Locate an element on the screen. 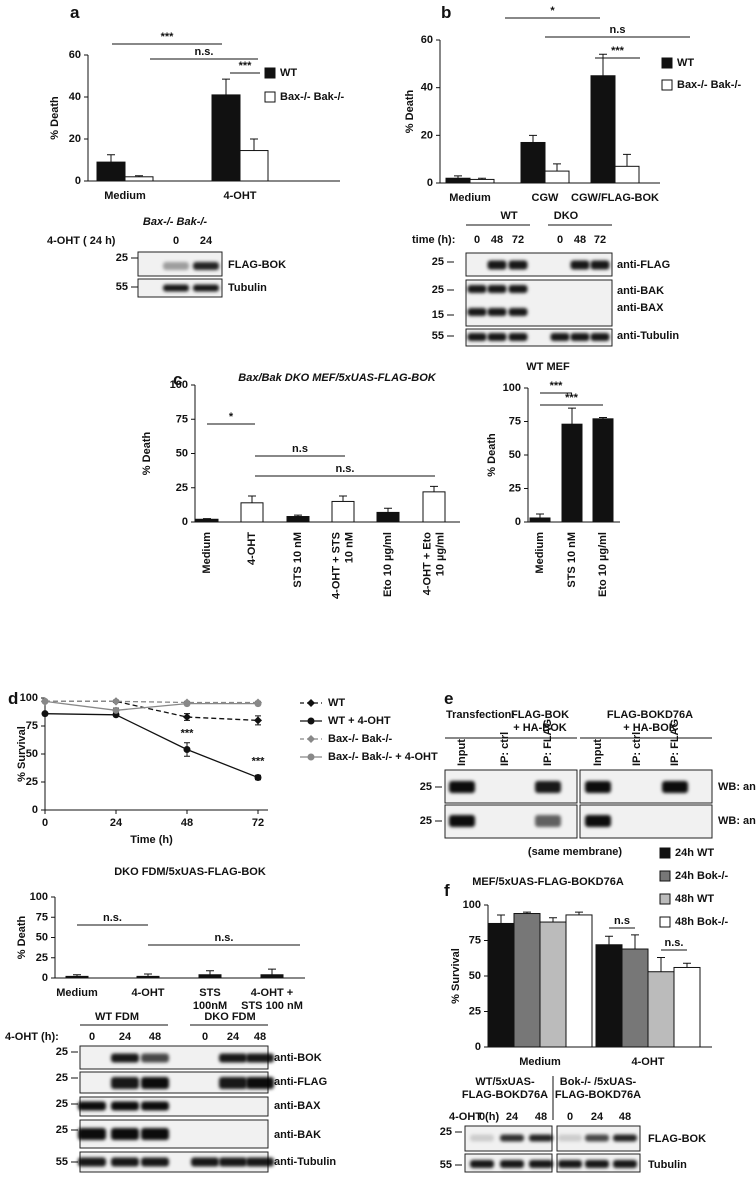 This screenshot has width=756, height=1179. text-line: FLAG-BOKD76A is located at coordinates (650, 715).